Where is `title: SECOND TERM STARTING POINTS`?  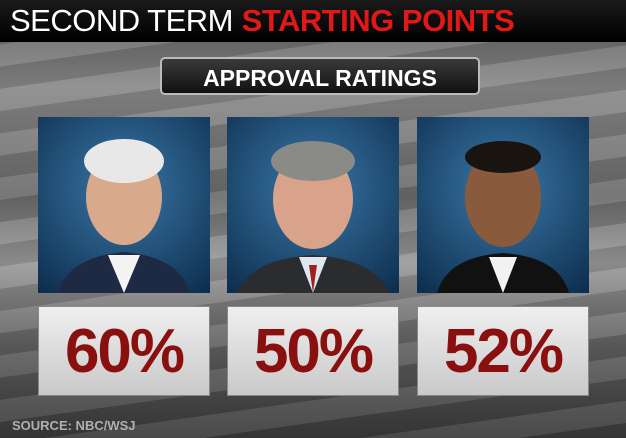 title: SECOND TERM STARTING POINTS is located at coordinates (262, 20).